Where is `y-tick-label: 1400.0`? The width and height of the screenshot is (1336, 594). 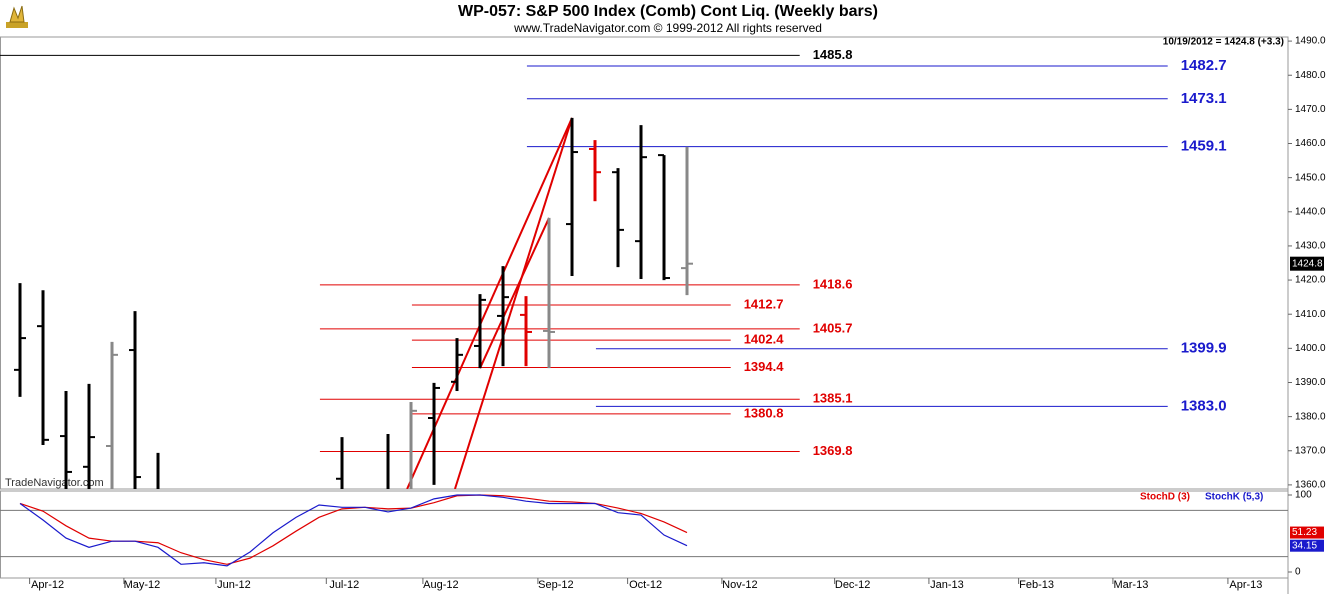
y-tick-label: 1400.0 is located at coordinates (1310, 348).